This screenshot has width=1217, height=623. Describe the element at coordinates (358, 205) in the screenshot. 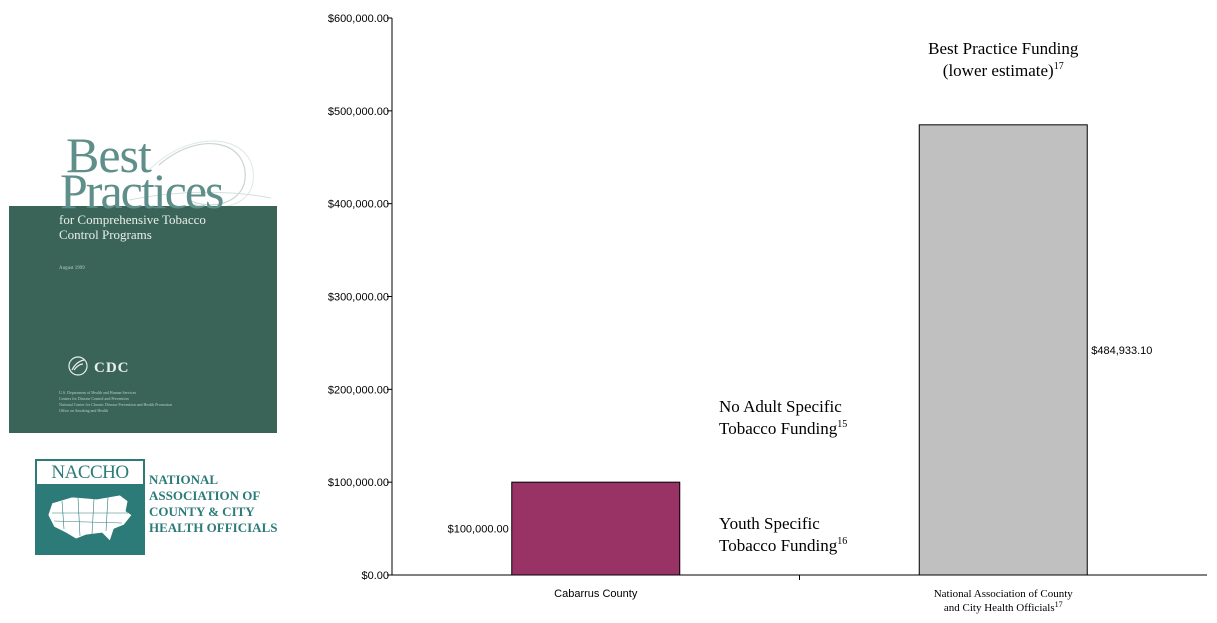

I see `y-tick-label: $400,000.00` at that location.